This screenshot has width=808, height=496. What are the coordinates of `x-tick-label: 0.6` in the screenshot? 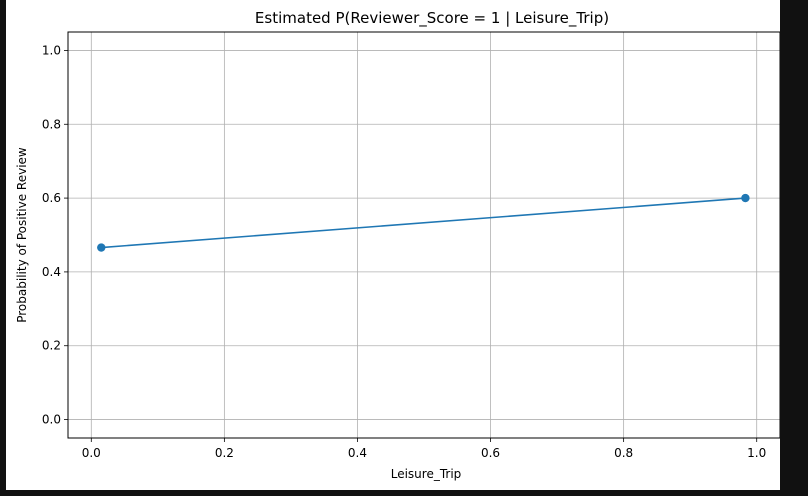 It's located at (490, 453).